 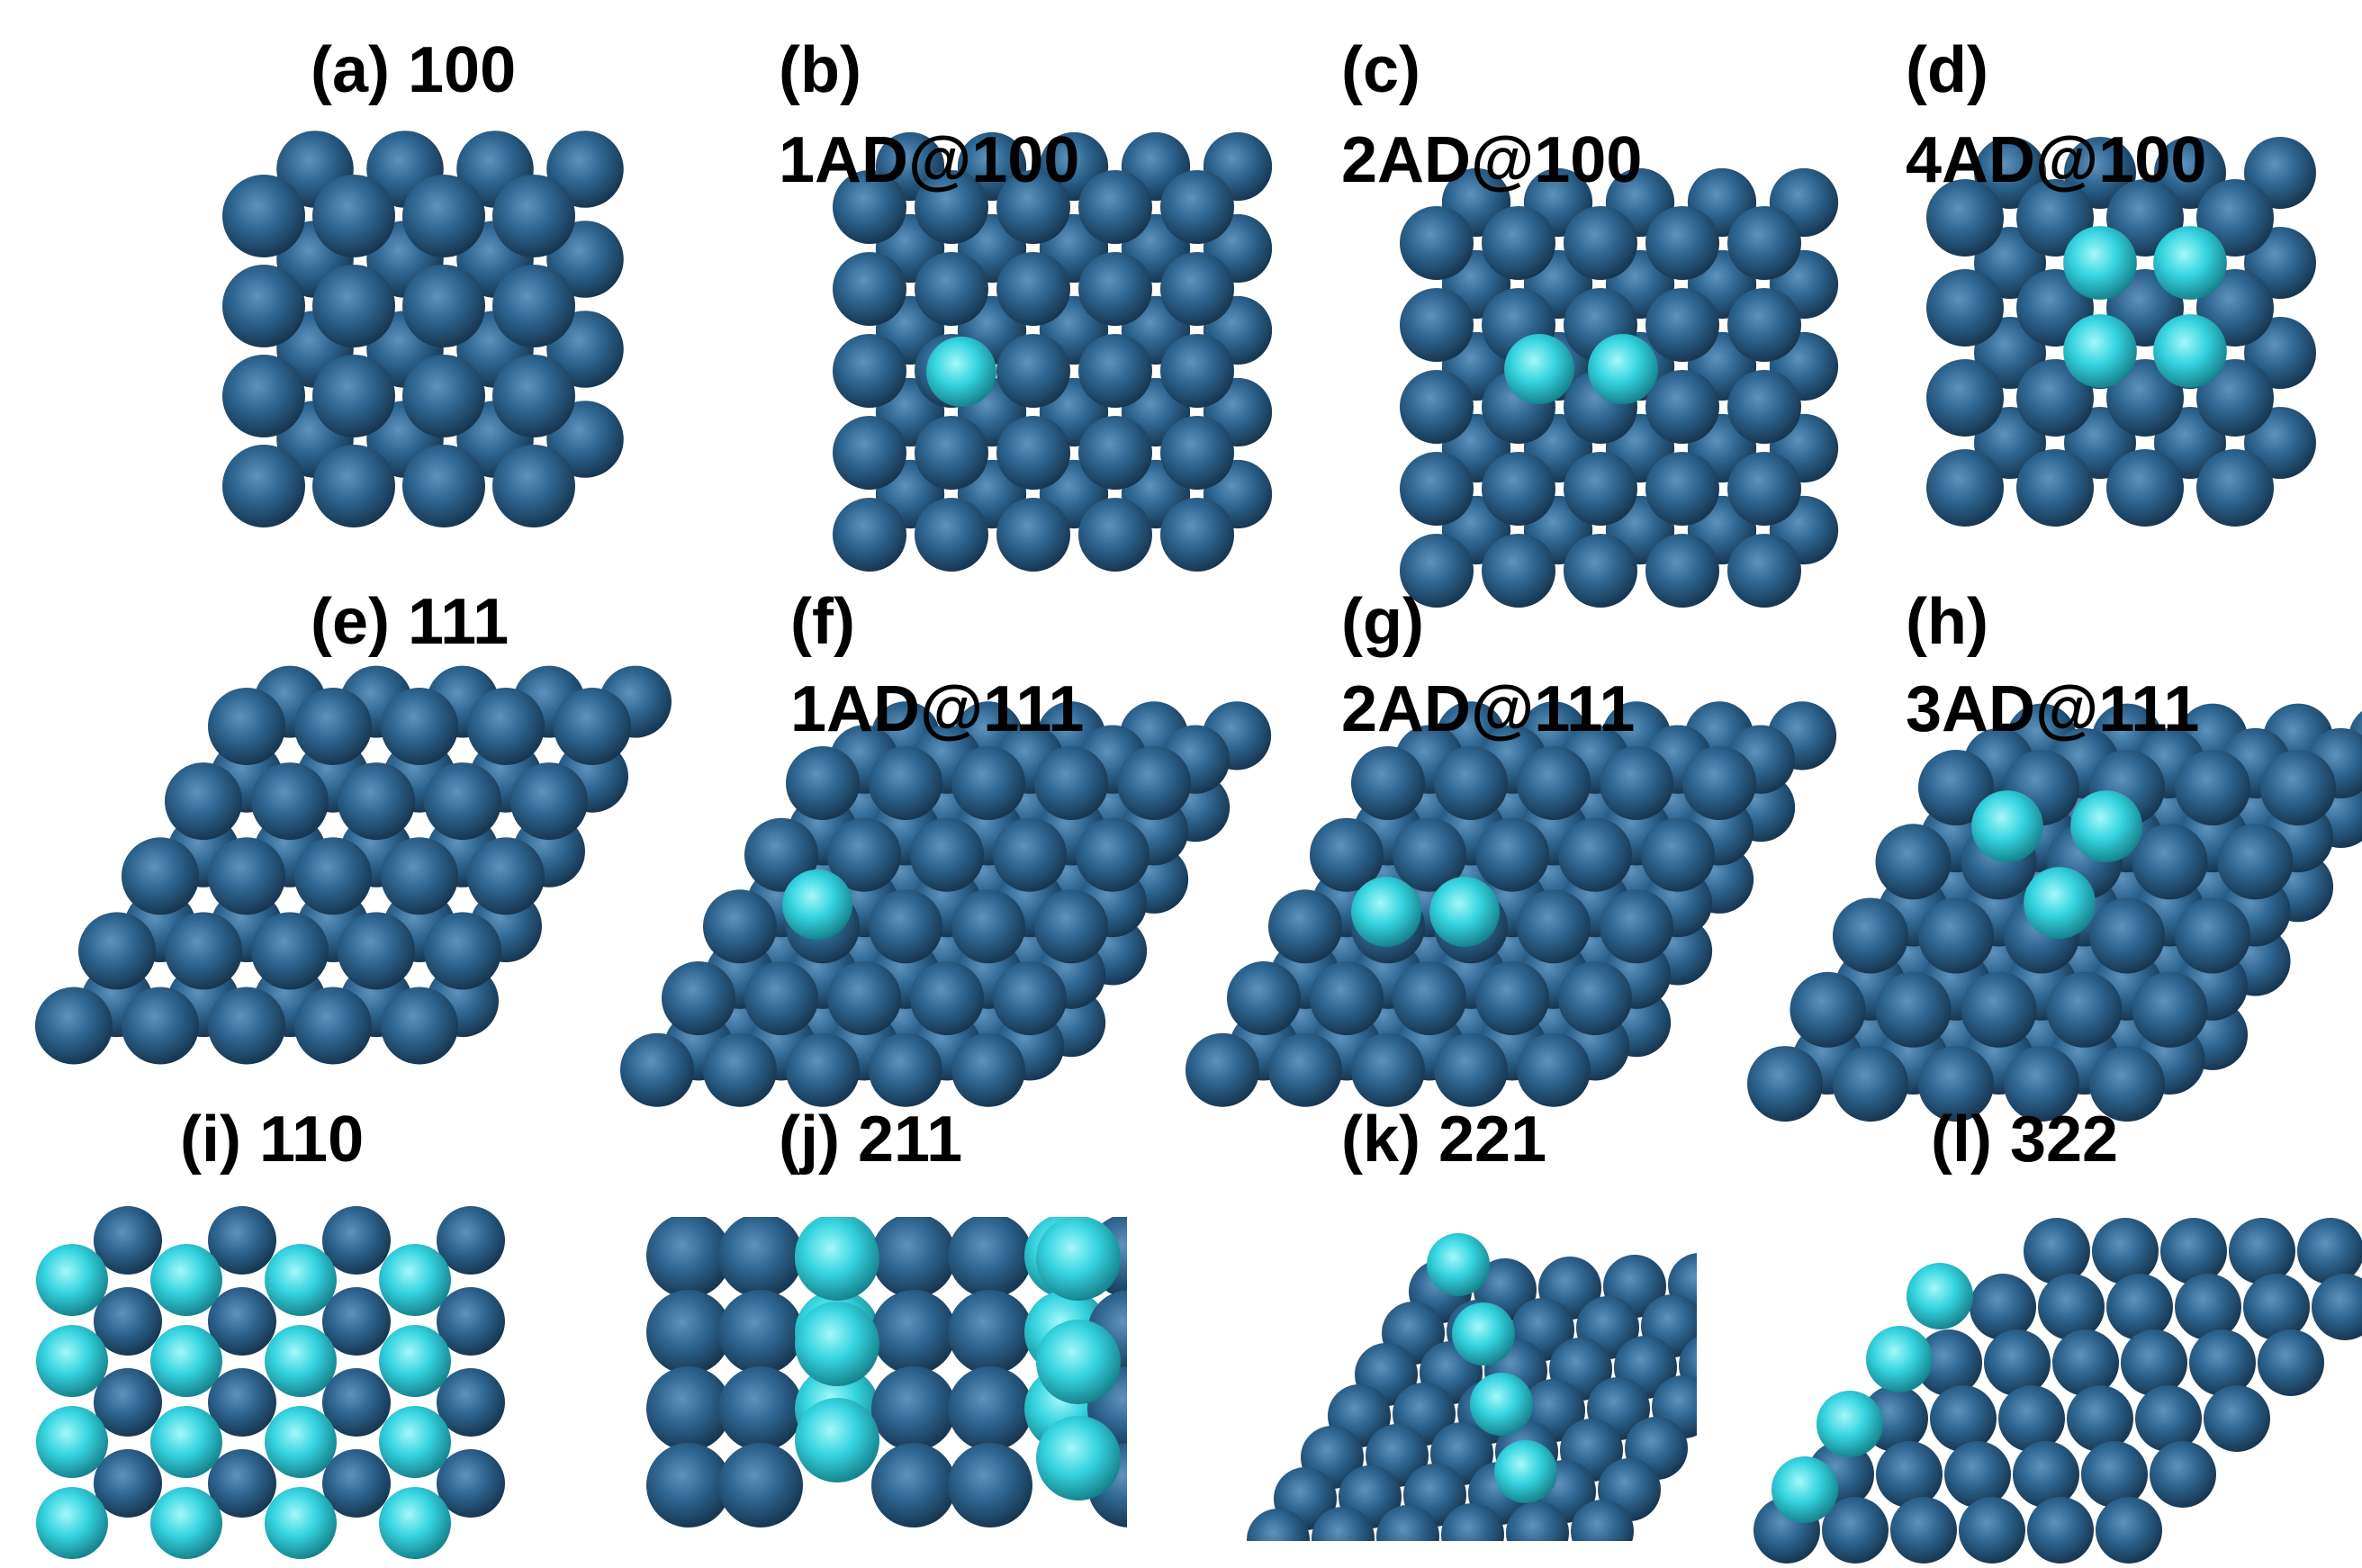 What do you see at coordinates (2024, 1140) in the screenshot?
I see `panel-l-label: (l) 322` at bounding box center [2024, 1140].